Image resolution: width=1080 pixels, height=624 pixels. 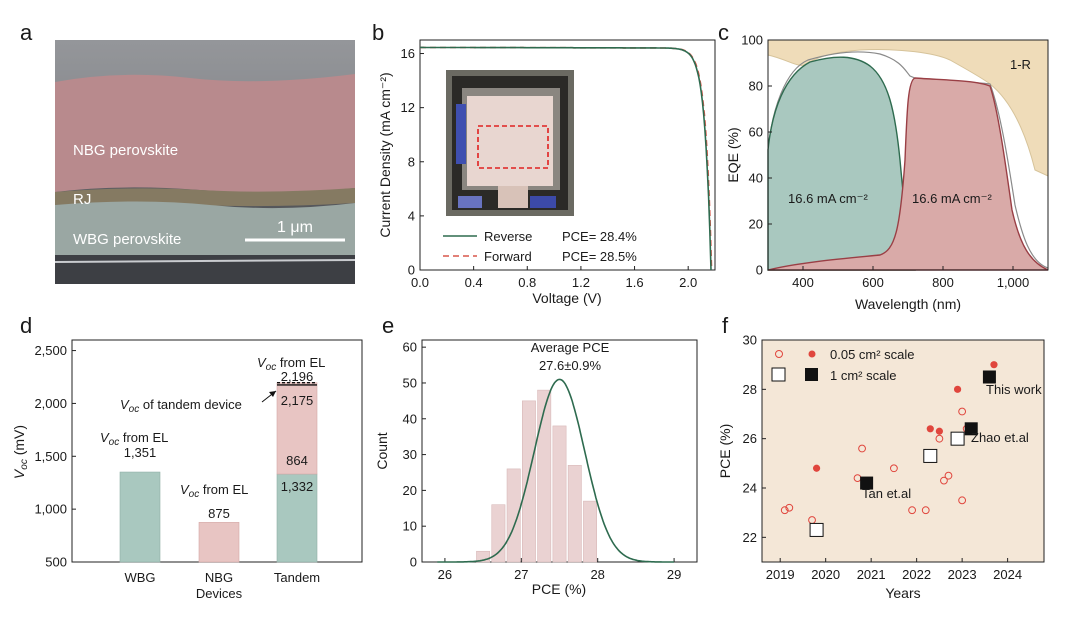 What do you see at coordinates (962, 574) in the screenshot?
I see `pce-xtick-label: 2023` at bounding box center [962, 574].